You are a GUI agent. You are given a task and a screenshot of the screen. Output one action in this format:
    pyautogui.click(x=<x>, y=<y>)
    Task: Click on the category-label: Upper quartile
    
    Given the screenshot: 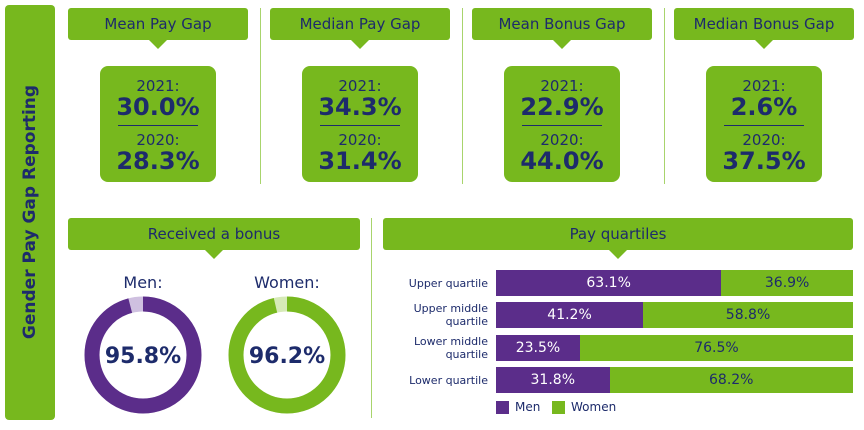 What is the action you would take?
    pyautogui.click(x=448, y=283)
    